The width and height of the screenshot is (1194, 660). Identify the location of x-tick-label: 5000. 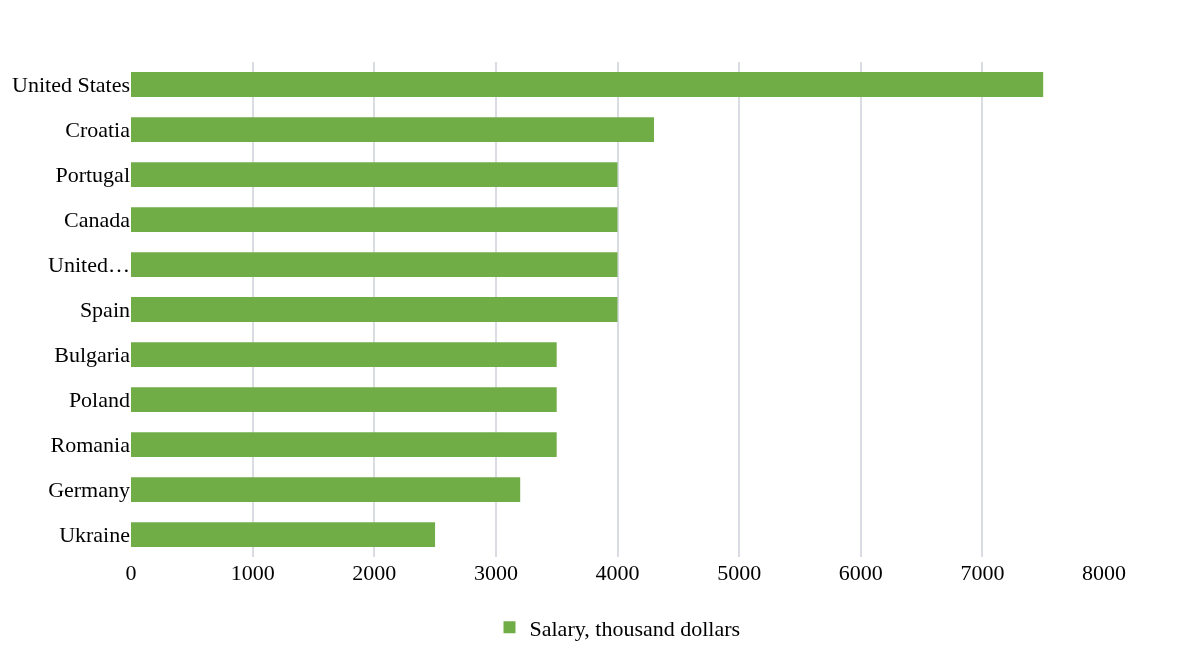
(739, 572).